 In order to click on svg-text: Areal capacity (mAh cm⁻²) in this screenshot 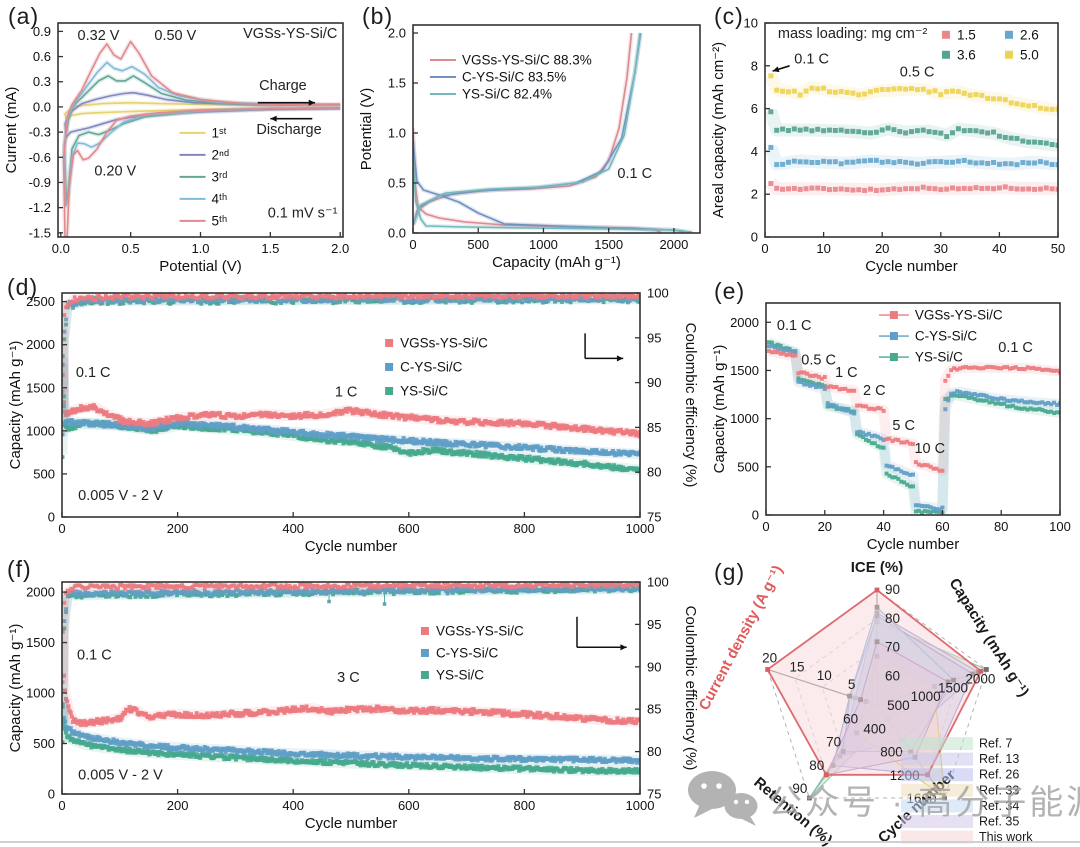, I will do `click(718, 130)`.